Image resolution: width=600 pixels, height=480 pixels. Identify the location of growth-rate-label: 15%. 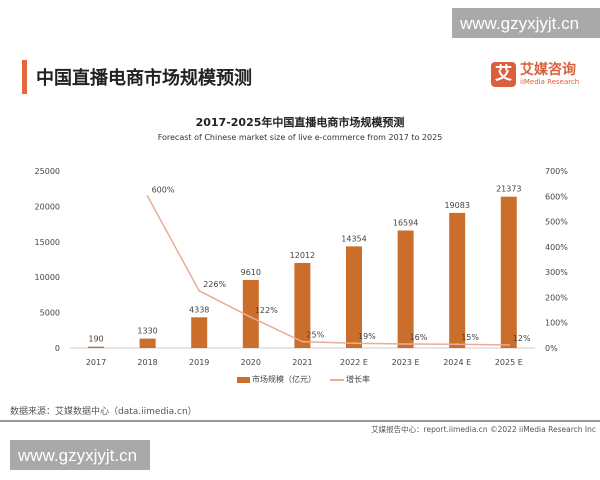
(470, 337).